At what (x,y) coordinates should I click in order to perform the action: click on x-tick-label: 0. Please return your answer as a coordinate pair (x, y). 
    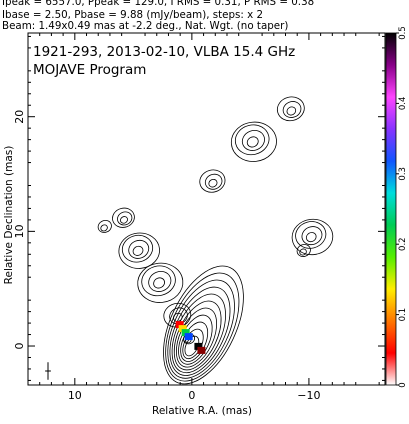
    Looking at the image, I should click on (191, 395).